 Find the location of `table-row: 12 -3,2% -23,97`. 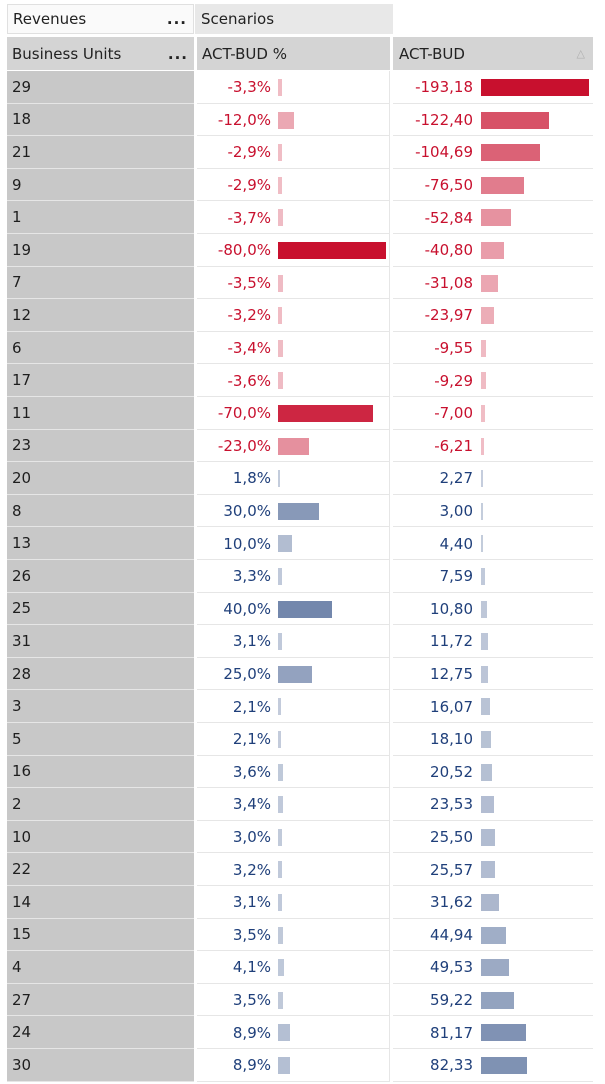

table-row: 12 -3,2% -23,97 is located at coordinates (302, 315).